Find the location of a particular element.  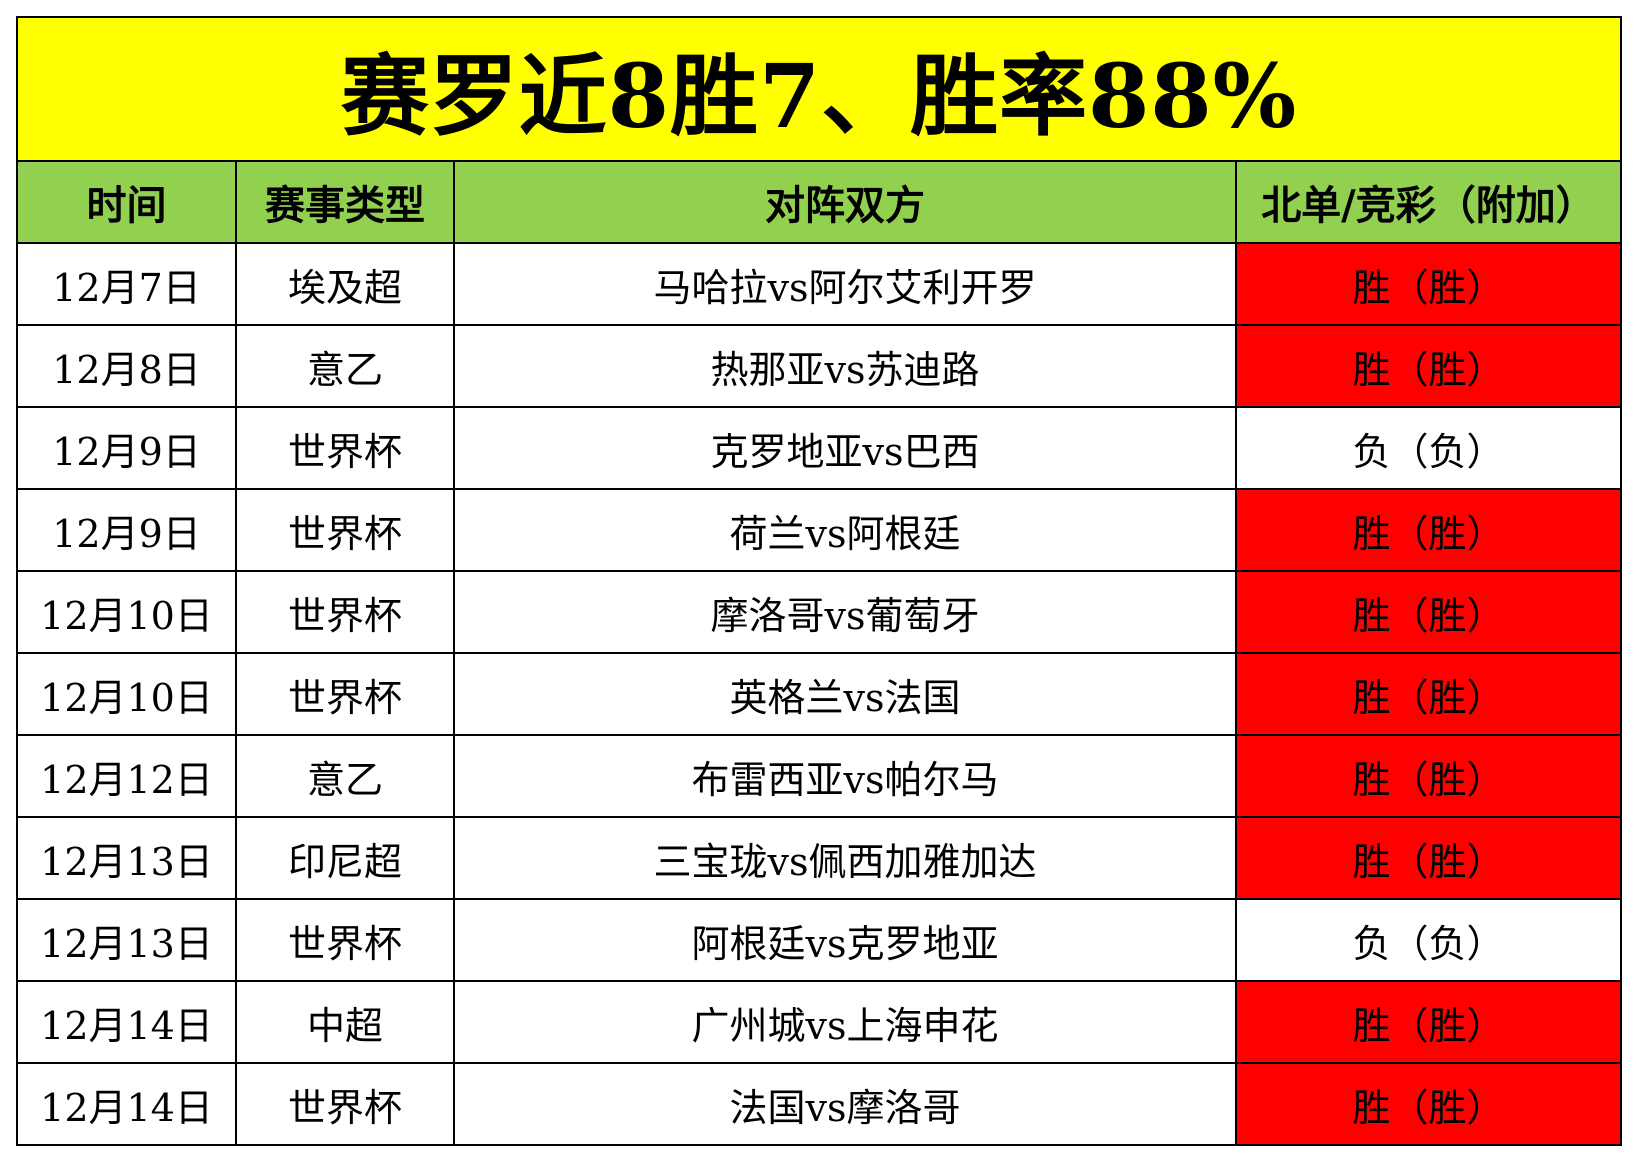

cell-time: 12月8日 is located at coordinates (127, 366).